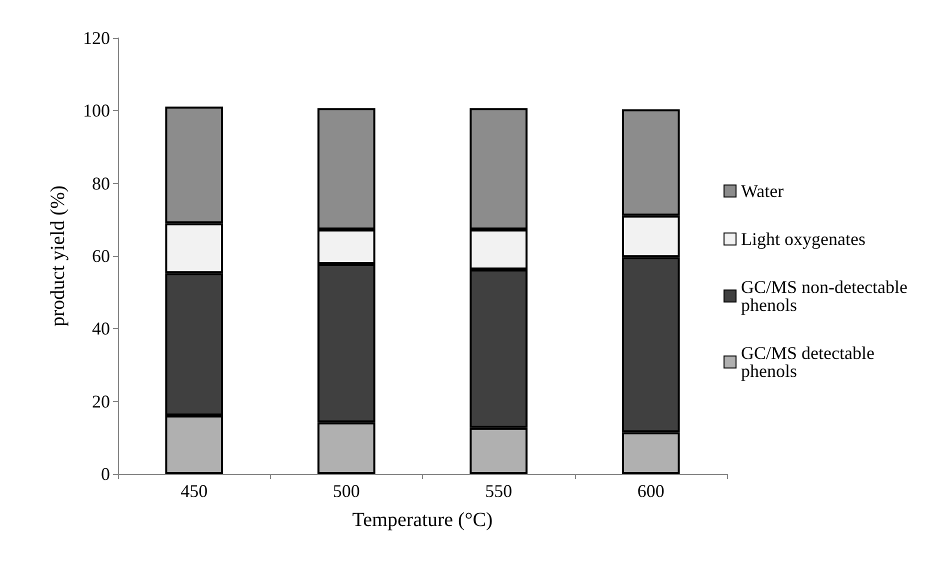 The height and width of the screenshot is (562, 935). What do you see at coordinates (101, 256) in the screenshot?
I see `y-tick-label: 60` at bounding box center [101, 256].